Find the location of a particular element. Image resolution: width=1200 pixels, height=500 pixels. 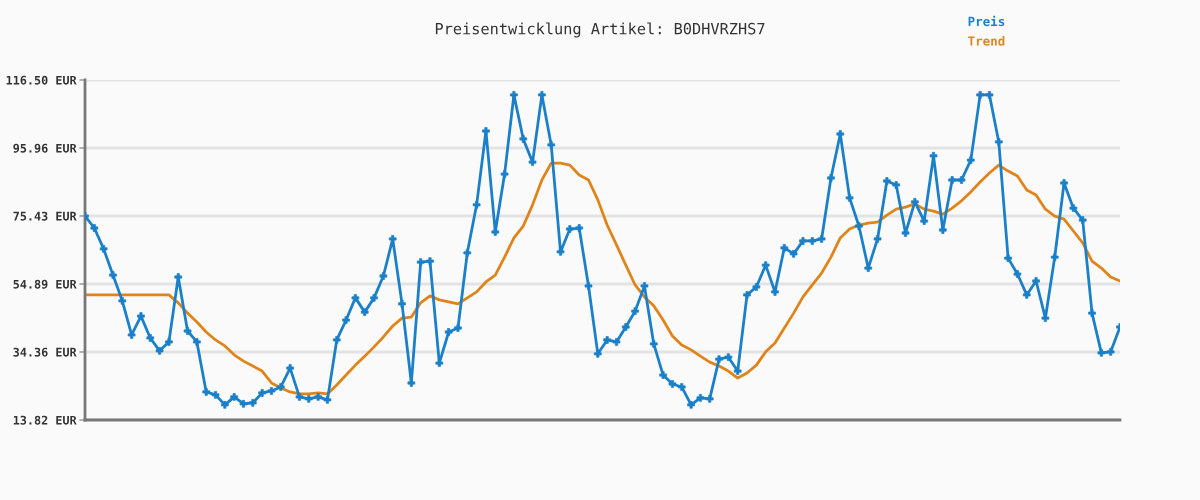

y-tick-label: 13.82 EUR is located at coordinates (45, 420).